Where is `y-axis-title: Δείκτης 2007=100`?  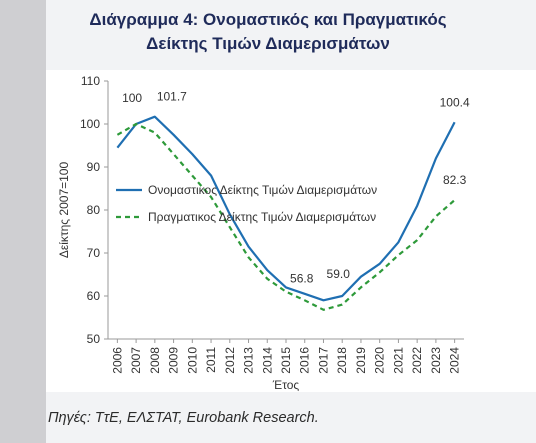
y-axis-title: Δείκτης 2007=100 is located at coordinates (64, 210).